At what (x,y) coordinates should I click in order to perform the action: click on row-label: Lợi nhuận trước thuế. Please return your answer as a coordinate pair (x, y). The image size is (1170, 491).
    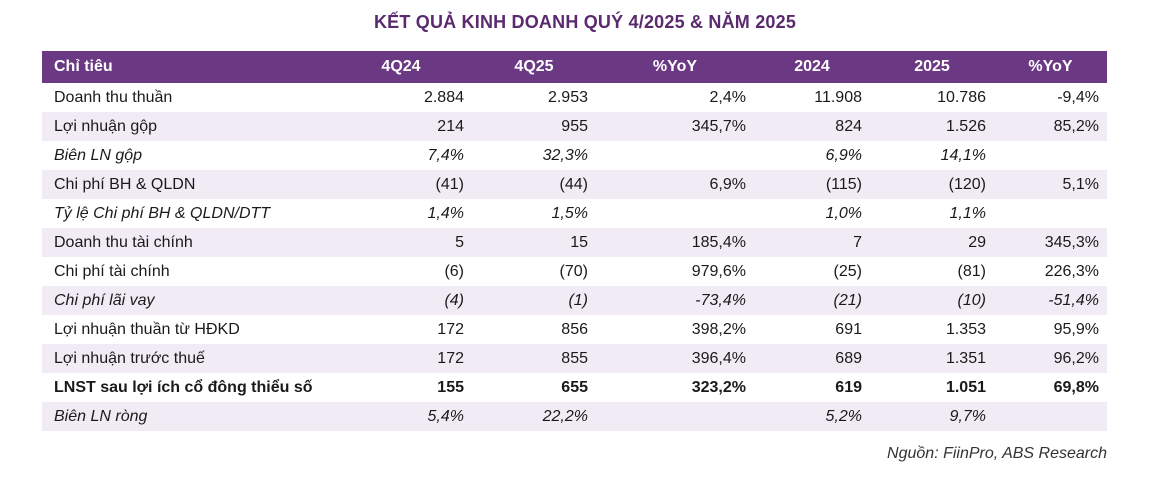
    Looking at the image, I should click on (129, 358).